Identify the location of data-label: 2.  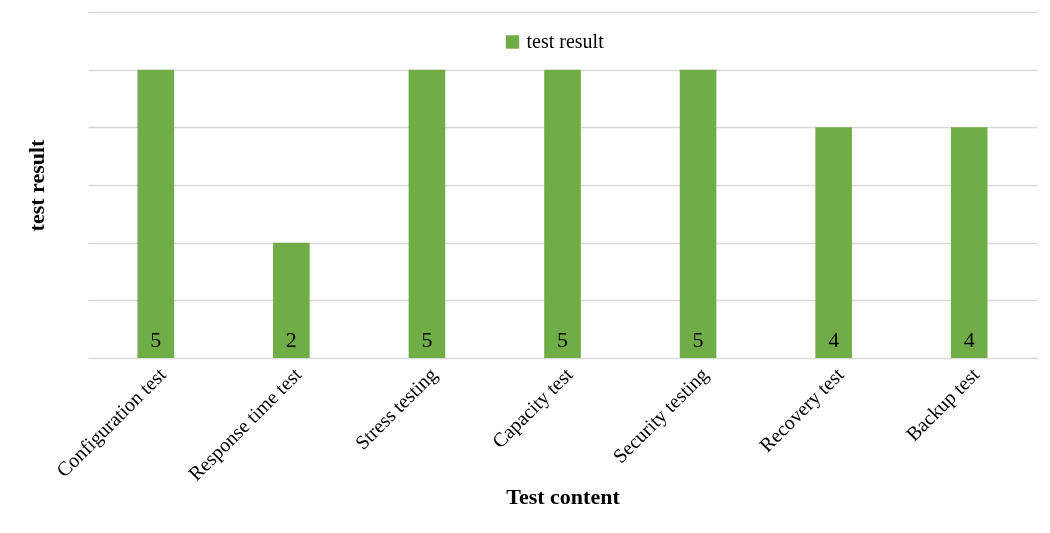
(291, 339).